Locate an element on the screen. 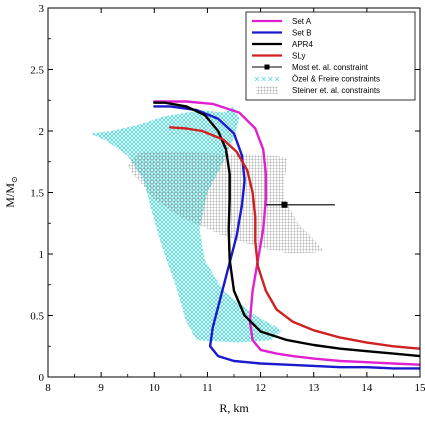  legend-label: Most et. al. constraint is located at coordinates (330, 67).